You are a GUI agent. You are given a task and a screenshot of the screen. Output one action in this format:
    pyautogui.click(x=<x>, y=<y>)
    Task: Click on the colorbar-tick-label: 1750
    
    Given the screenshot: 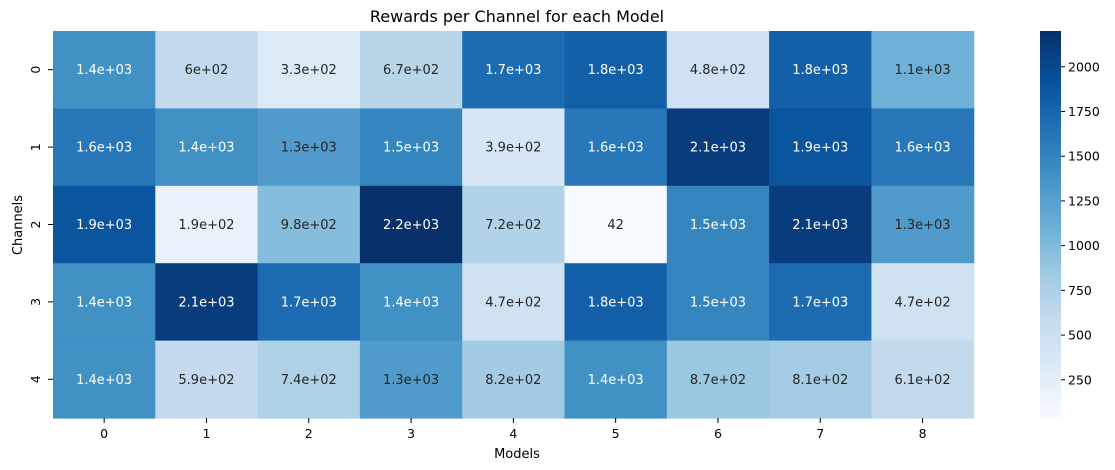 What is the action you would take?
    pyautogui.click(x=1084, y=111)
    